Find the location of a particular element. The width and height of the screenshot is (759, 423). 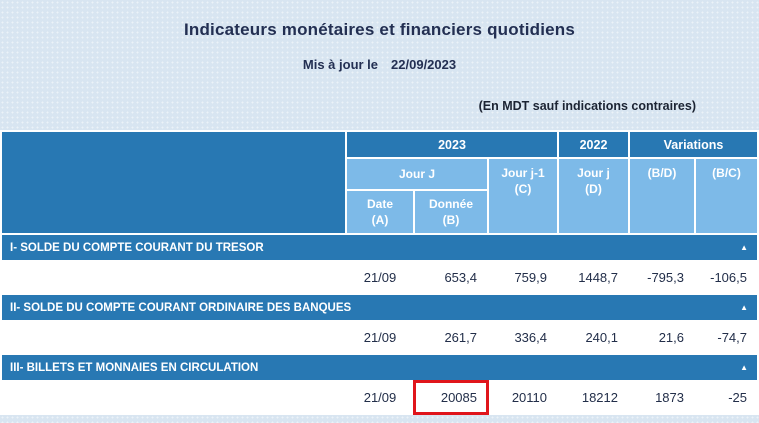

col-header-jour-j-1-line2: (C) is located at coordinates (523, 189).